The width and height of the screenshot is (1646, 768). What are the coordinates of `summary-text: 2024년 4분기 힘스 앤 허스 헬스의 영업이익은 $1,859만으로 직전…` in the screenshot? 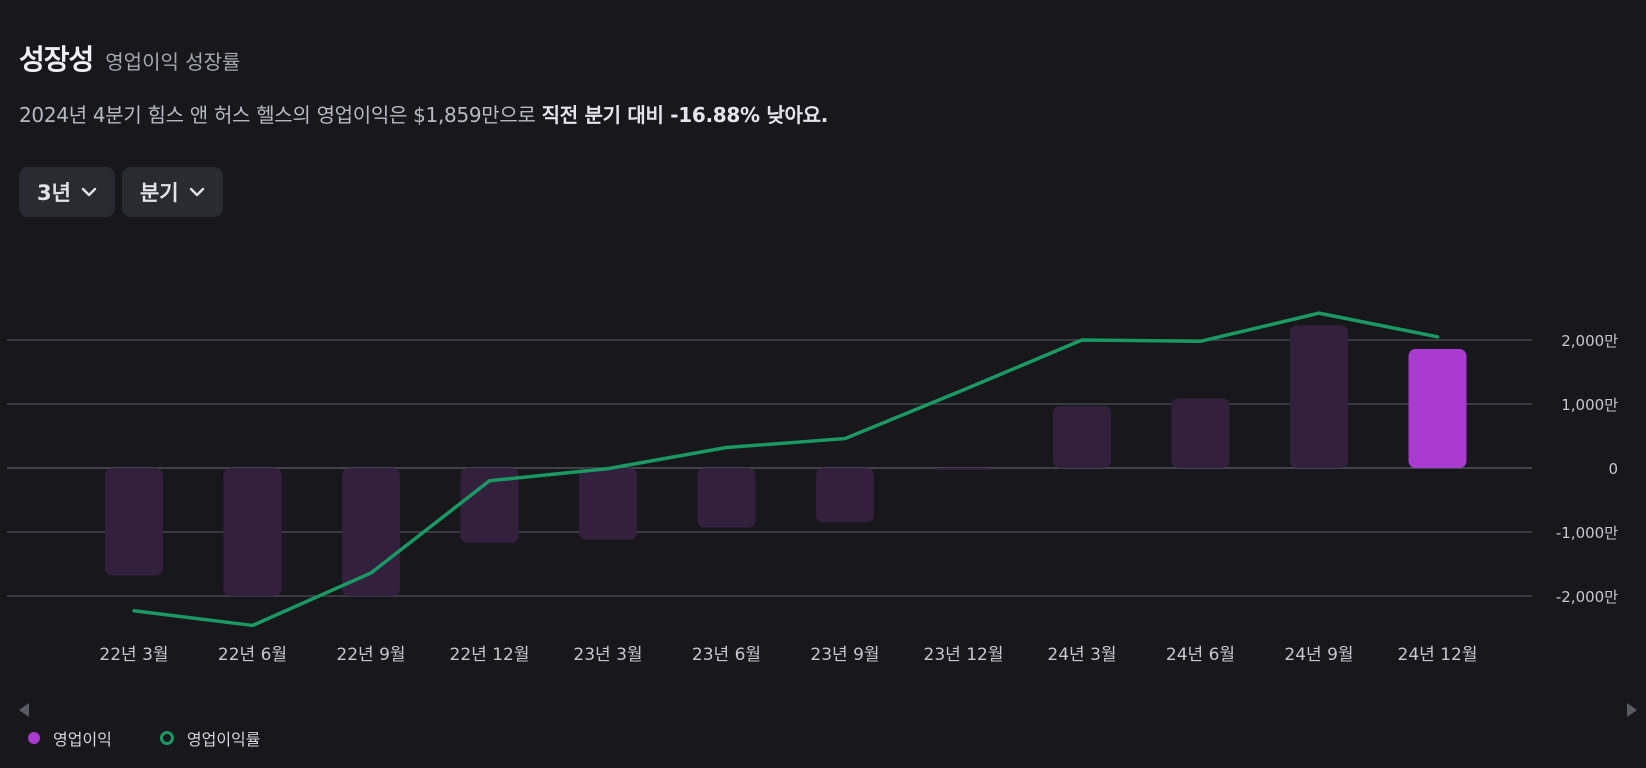 It's located at (423, 113).